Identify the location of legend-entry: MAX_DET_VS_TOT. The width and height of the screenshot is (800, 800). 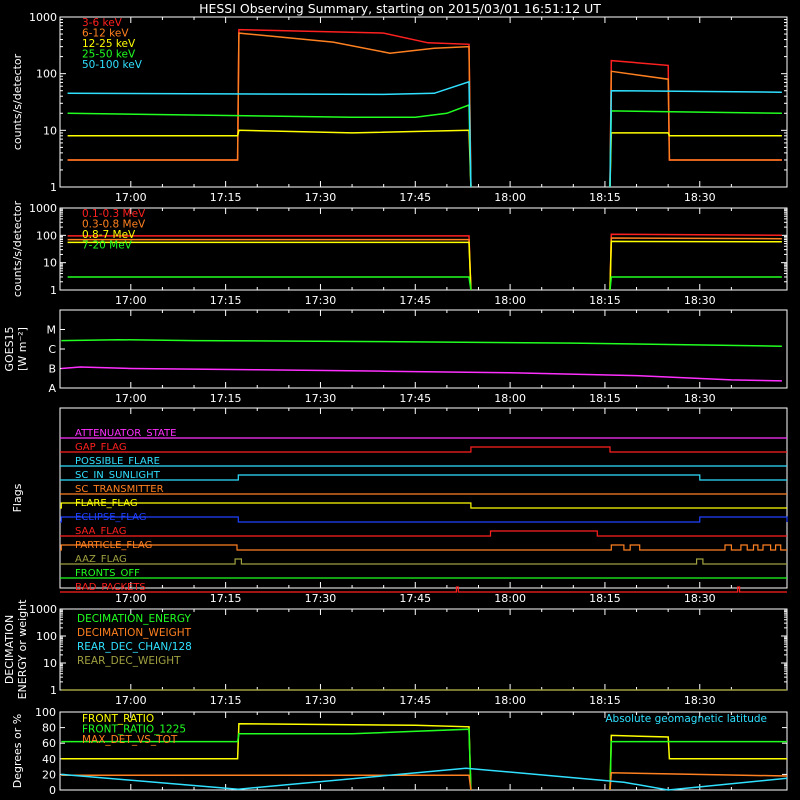
(130, 740).